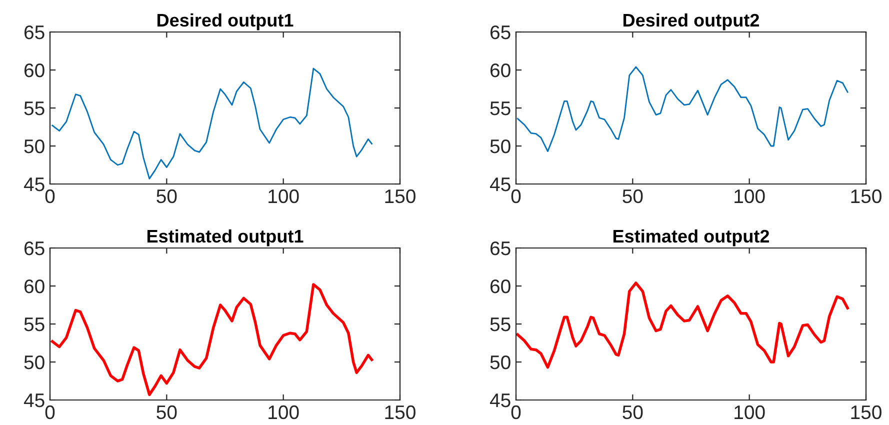  Describe the element at coordinates (691, 21) in the screenshot. I see `chart-title: Desired output2` at that location.